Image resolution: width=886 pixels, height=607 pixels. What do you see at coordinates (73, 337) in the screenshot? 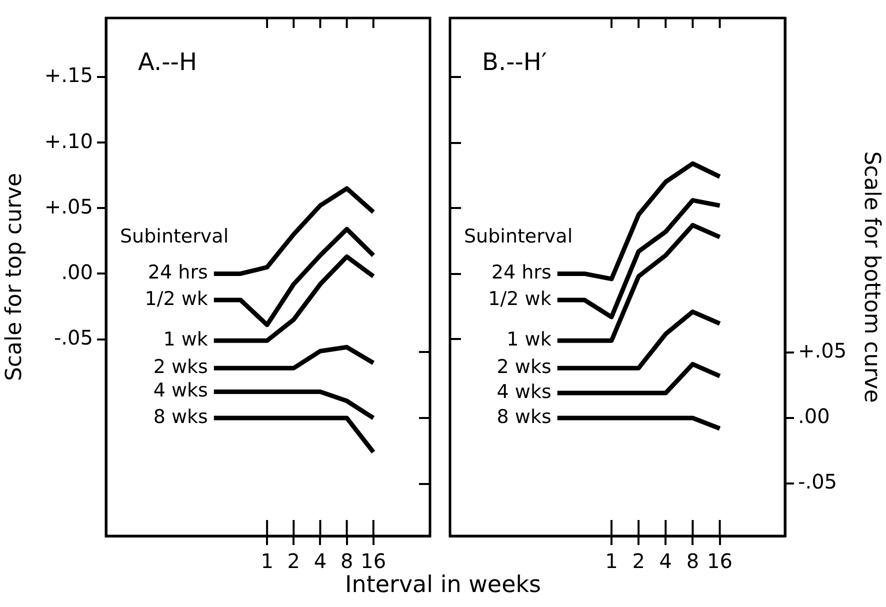
I see `y-tick-label: -.05` at bounding box center [73, 337].